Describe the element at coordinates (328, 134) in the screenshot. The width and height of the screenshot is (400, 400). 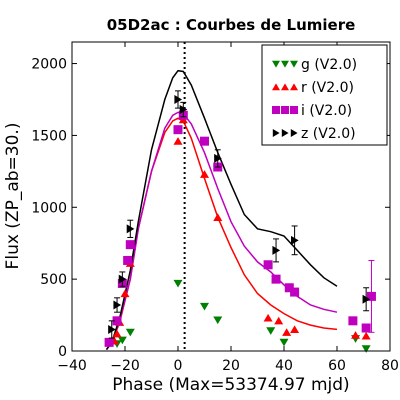
I see `legend-label: z (V2.0)` at that location.